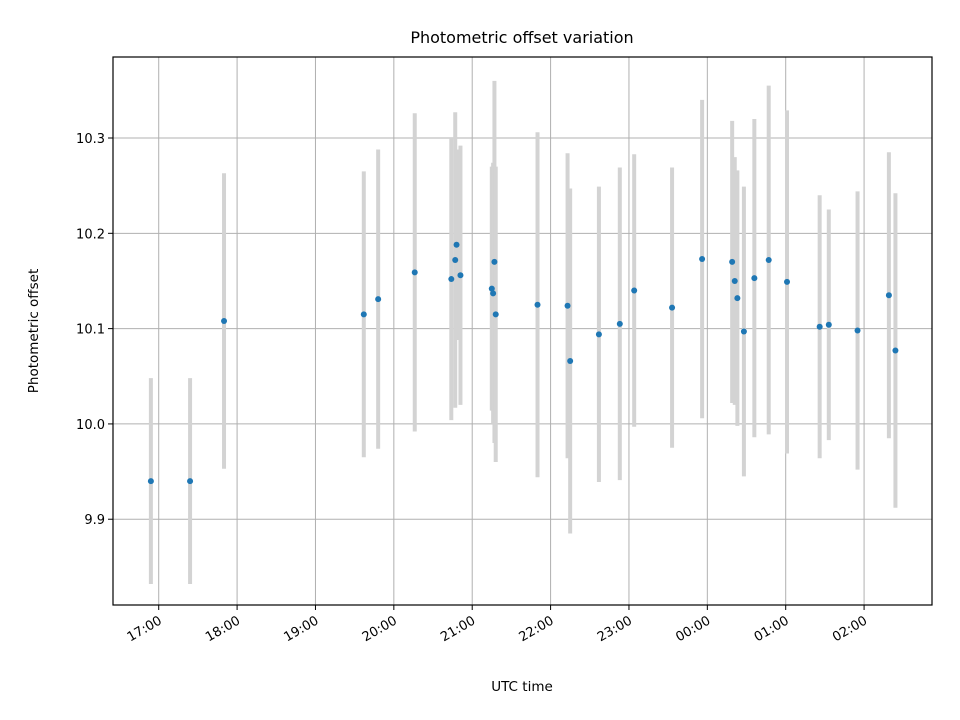 This screenshot has width=960, height=720. What do you see at coordinates (522, 687) in the screenshot?
I see `x-axis-label: UTC time` at bounding box center [522, 687].